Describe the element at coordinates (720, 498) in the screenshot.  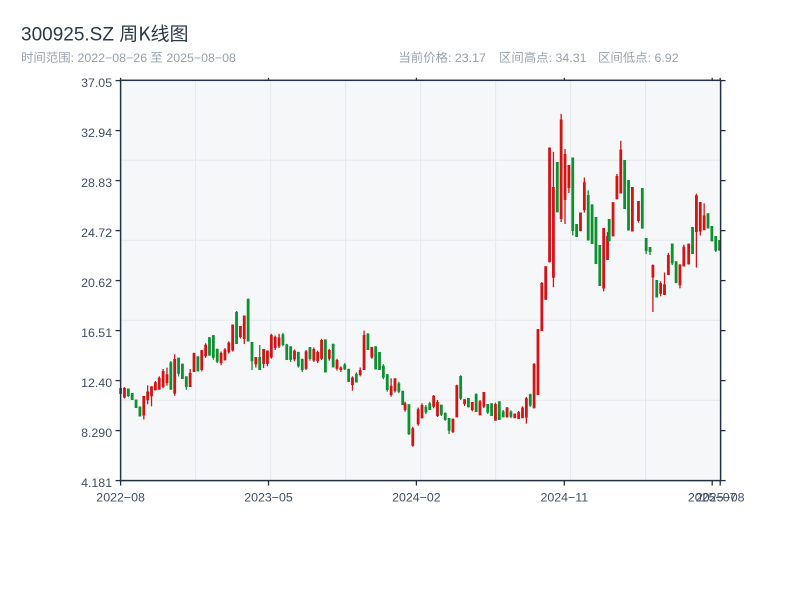
I see `svg-text: 2025−08` at that location.